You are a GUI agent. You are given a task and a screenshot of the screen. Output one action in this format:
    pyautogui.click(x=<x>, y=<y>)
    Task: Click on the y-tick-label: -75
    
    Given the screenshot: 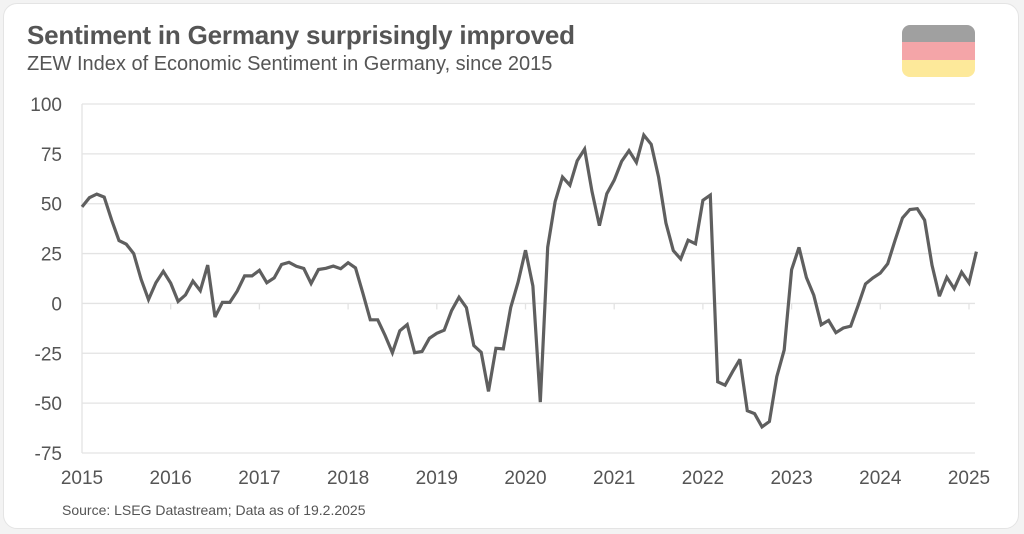 What is the action you would take?
    pyautogui.click(x=48, y=454)
    